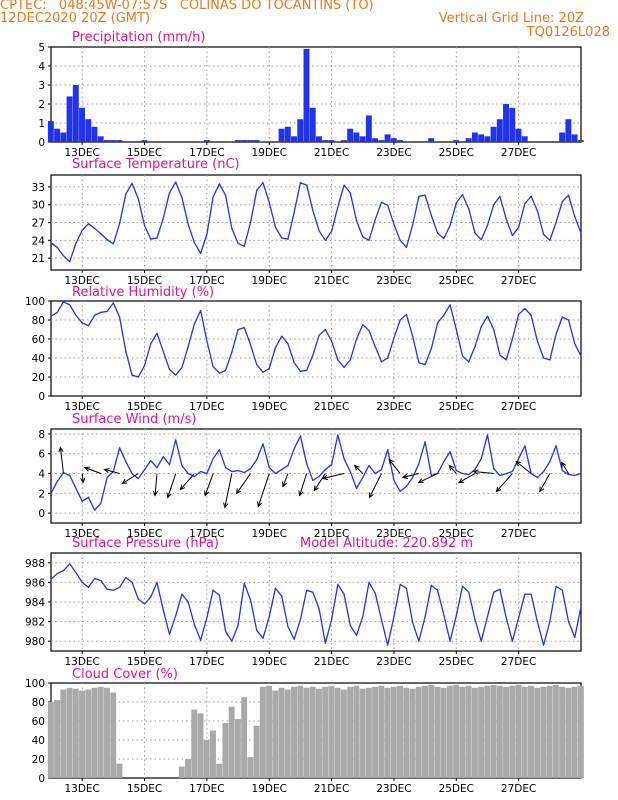 Image resolution: width=618 pixels, height=800 pixels. Describe the element at coordinates (81, 534) in the screenshot. I see `wind-xtick-label: 13DEC` at that location.